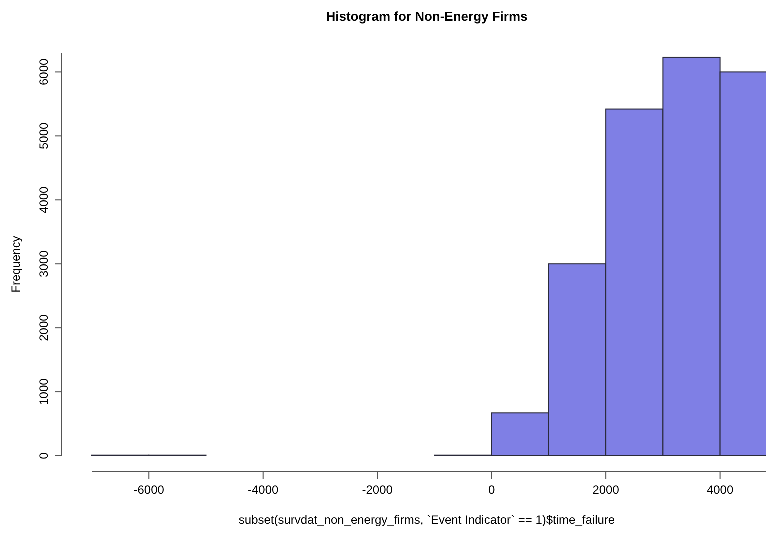  What do you see at coordinates (44, 264) in the screenshot?
I see `y-tick-label: 3000` at bounding box center [44, 264].